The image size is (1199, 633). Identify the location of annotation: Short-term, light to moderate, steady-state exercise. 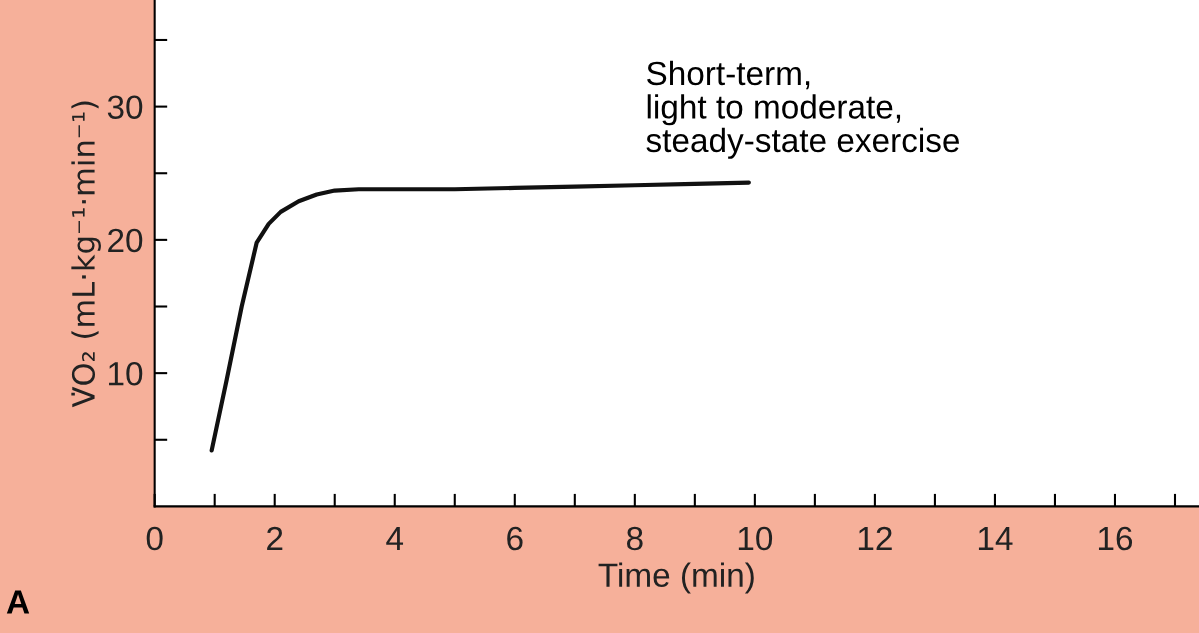
(802, 109).